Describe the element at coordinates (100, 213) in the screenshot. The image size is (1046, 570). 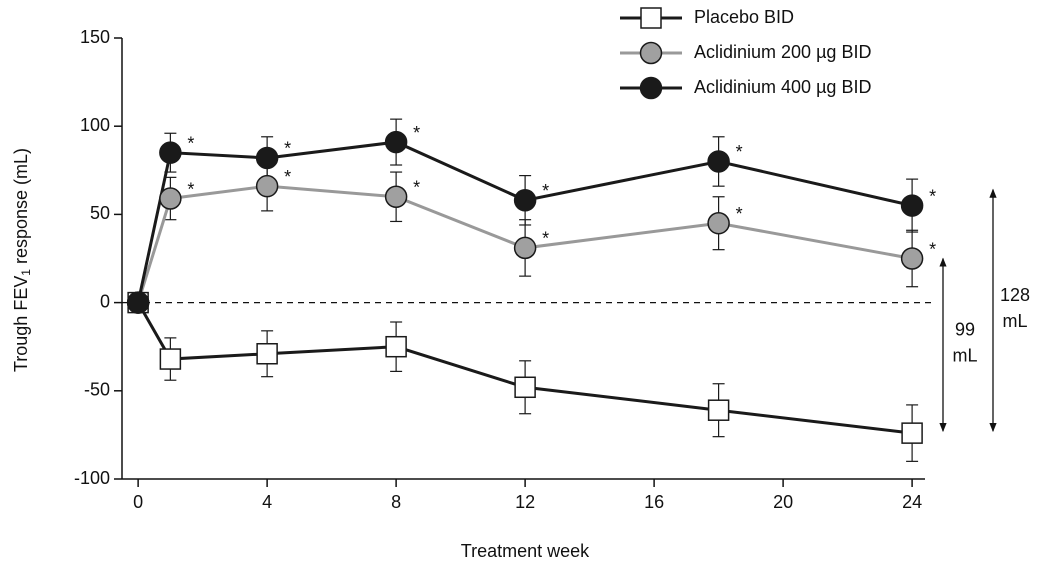
I see `y-tick-label: 50` at that location.